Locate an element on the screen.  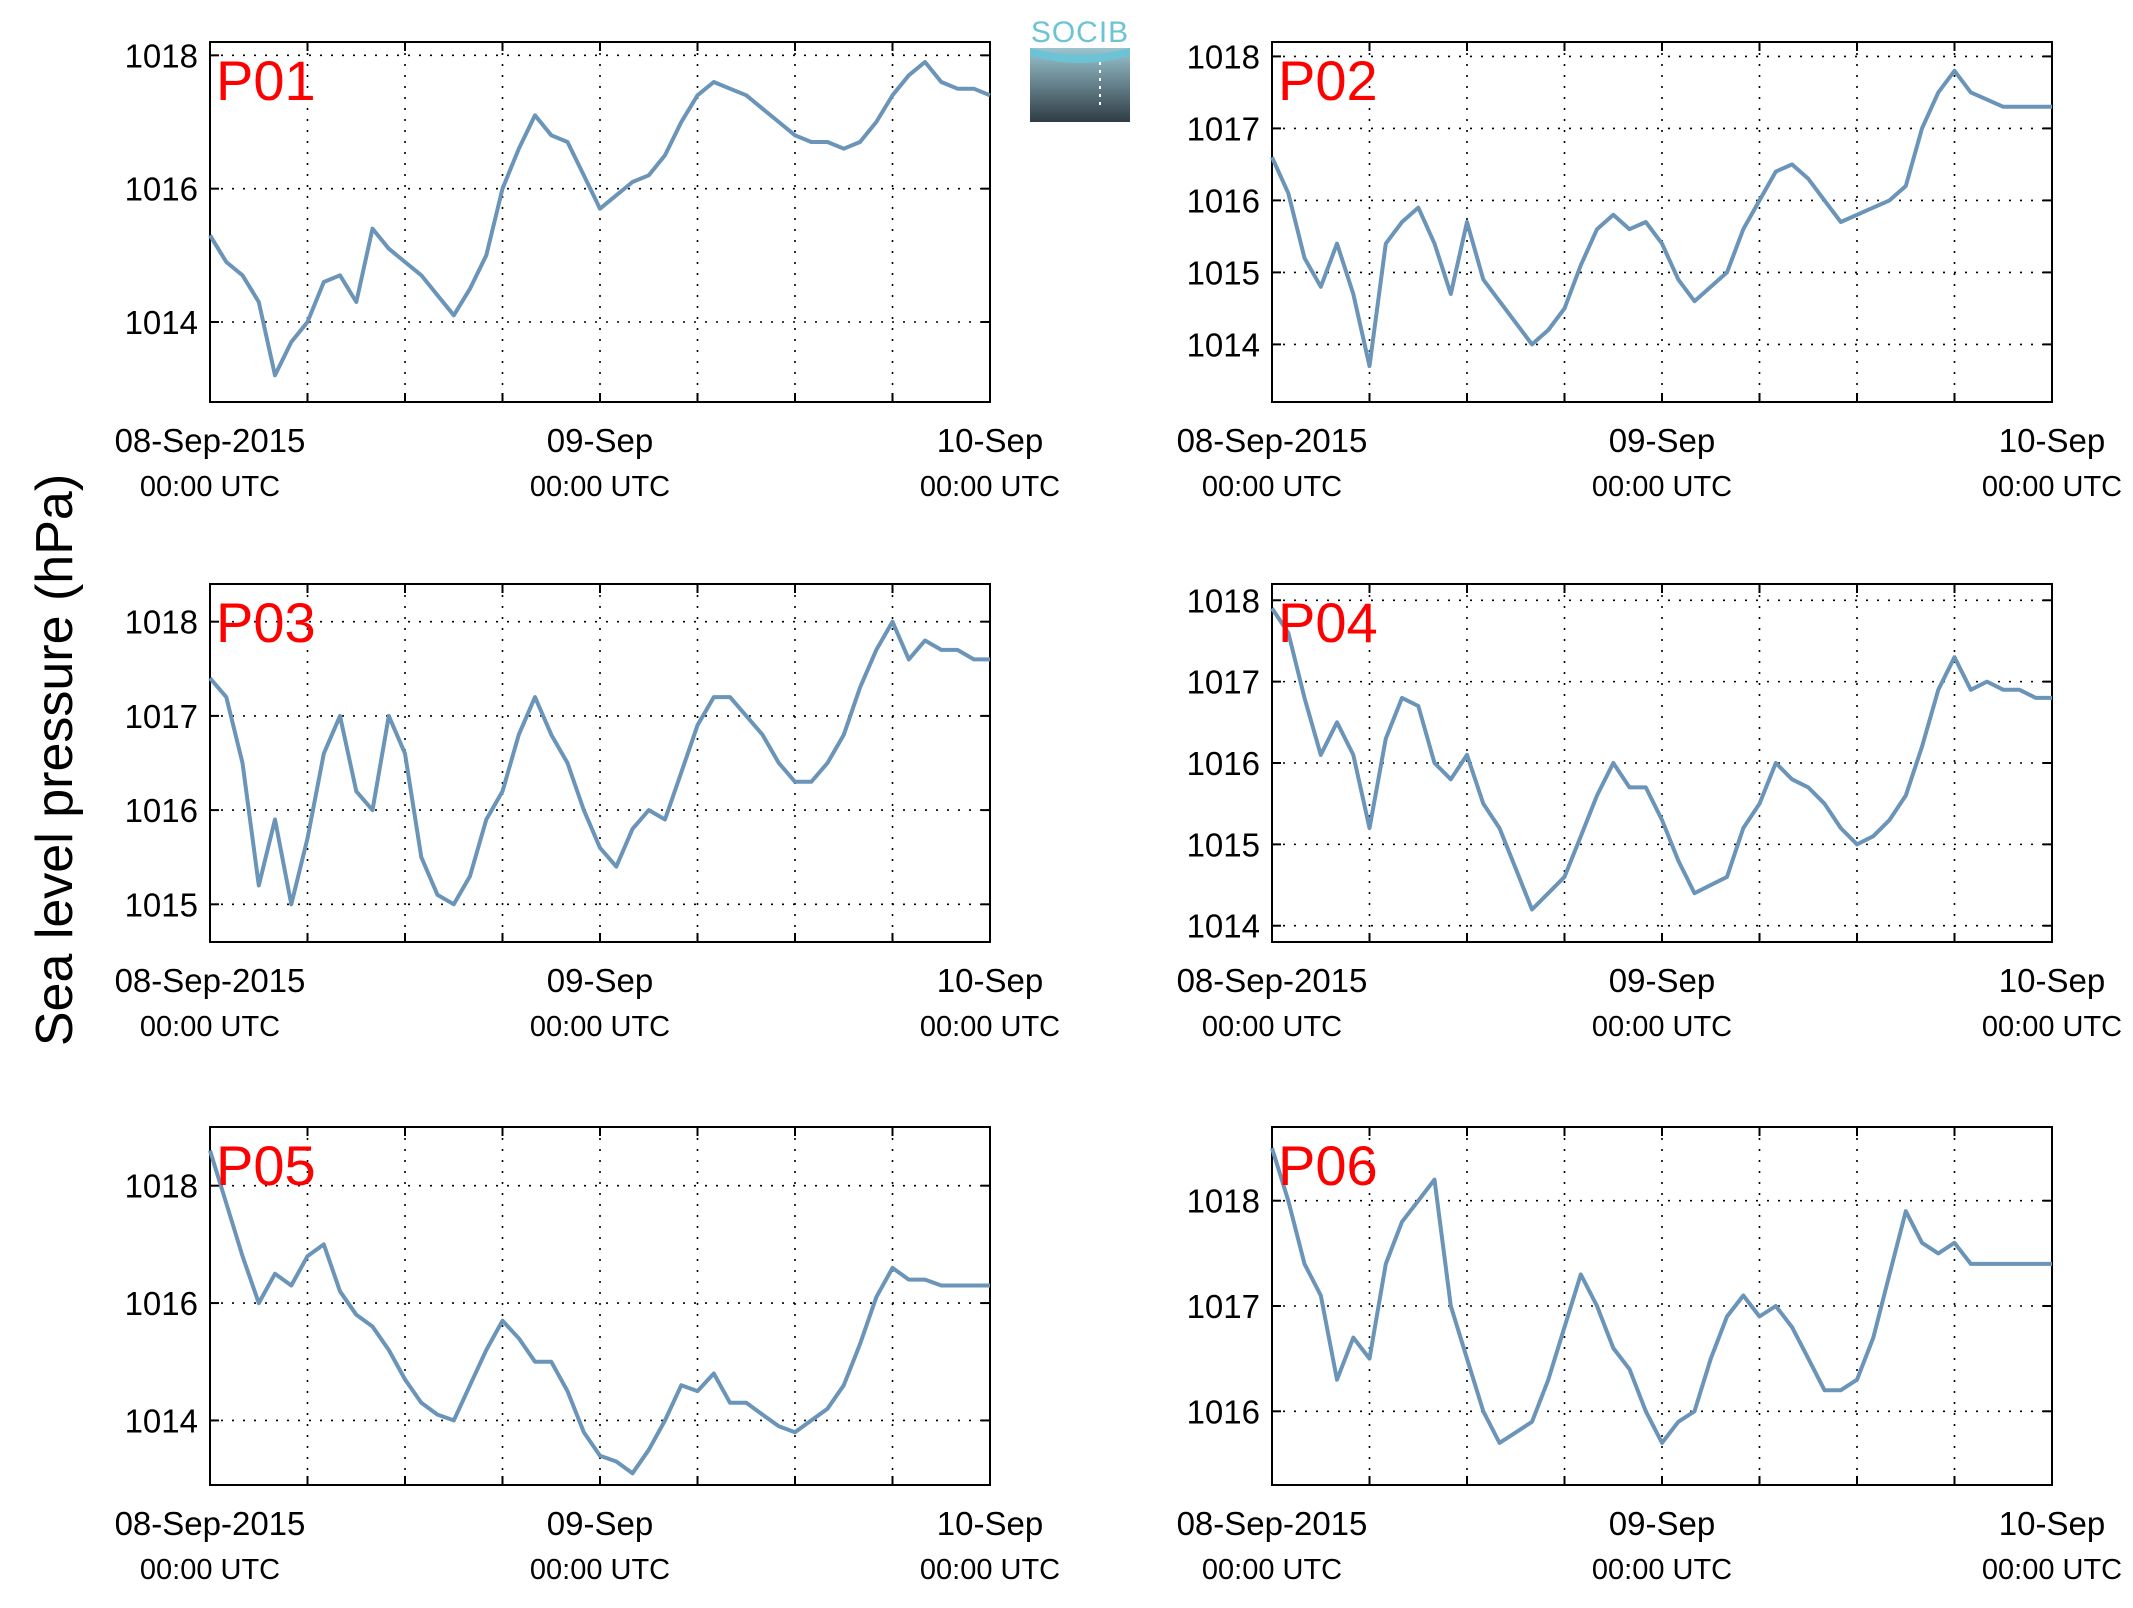
panel-label: P06 is located at coordinates (1328, 1165).